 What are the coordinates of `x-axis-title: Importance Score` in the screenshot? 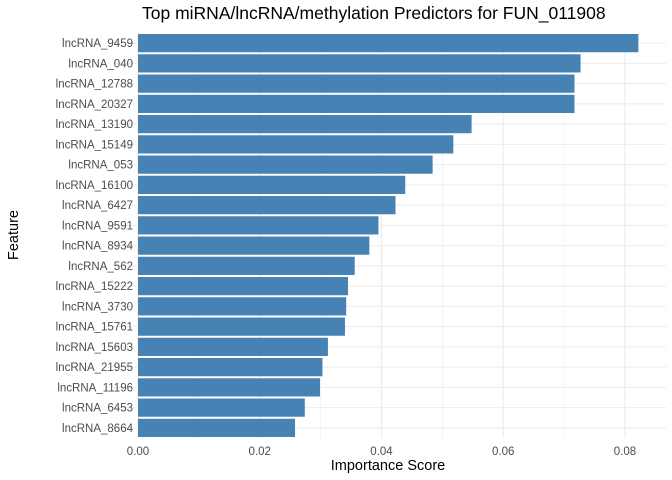 It's located at (388, 466).